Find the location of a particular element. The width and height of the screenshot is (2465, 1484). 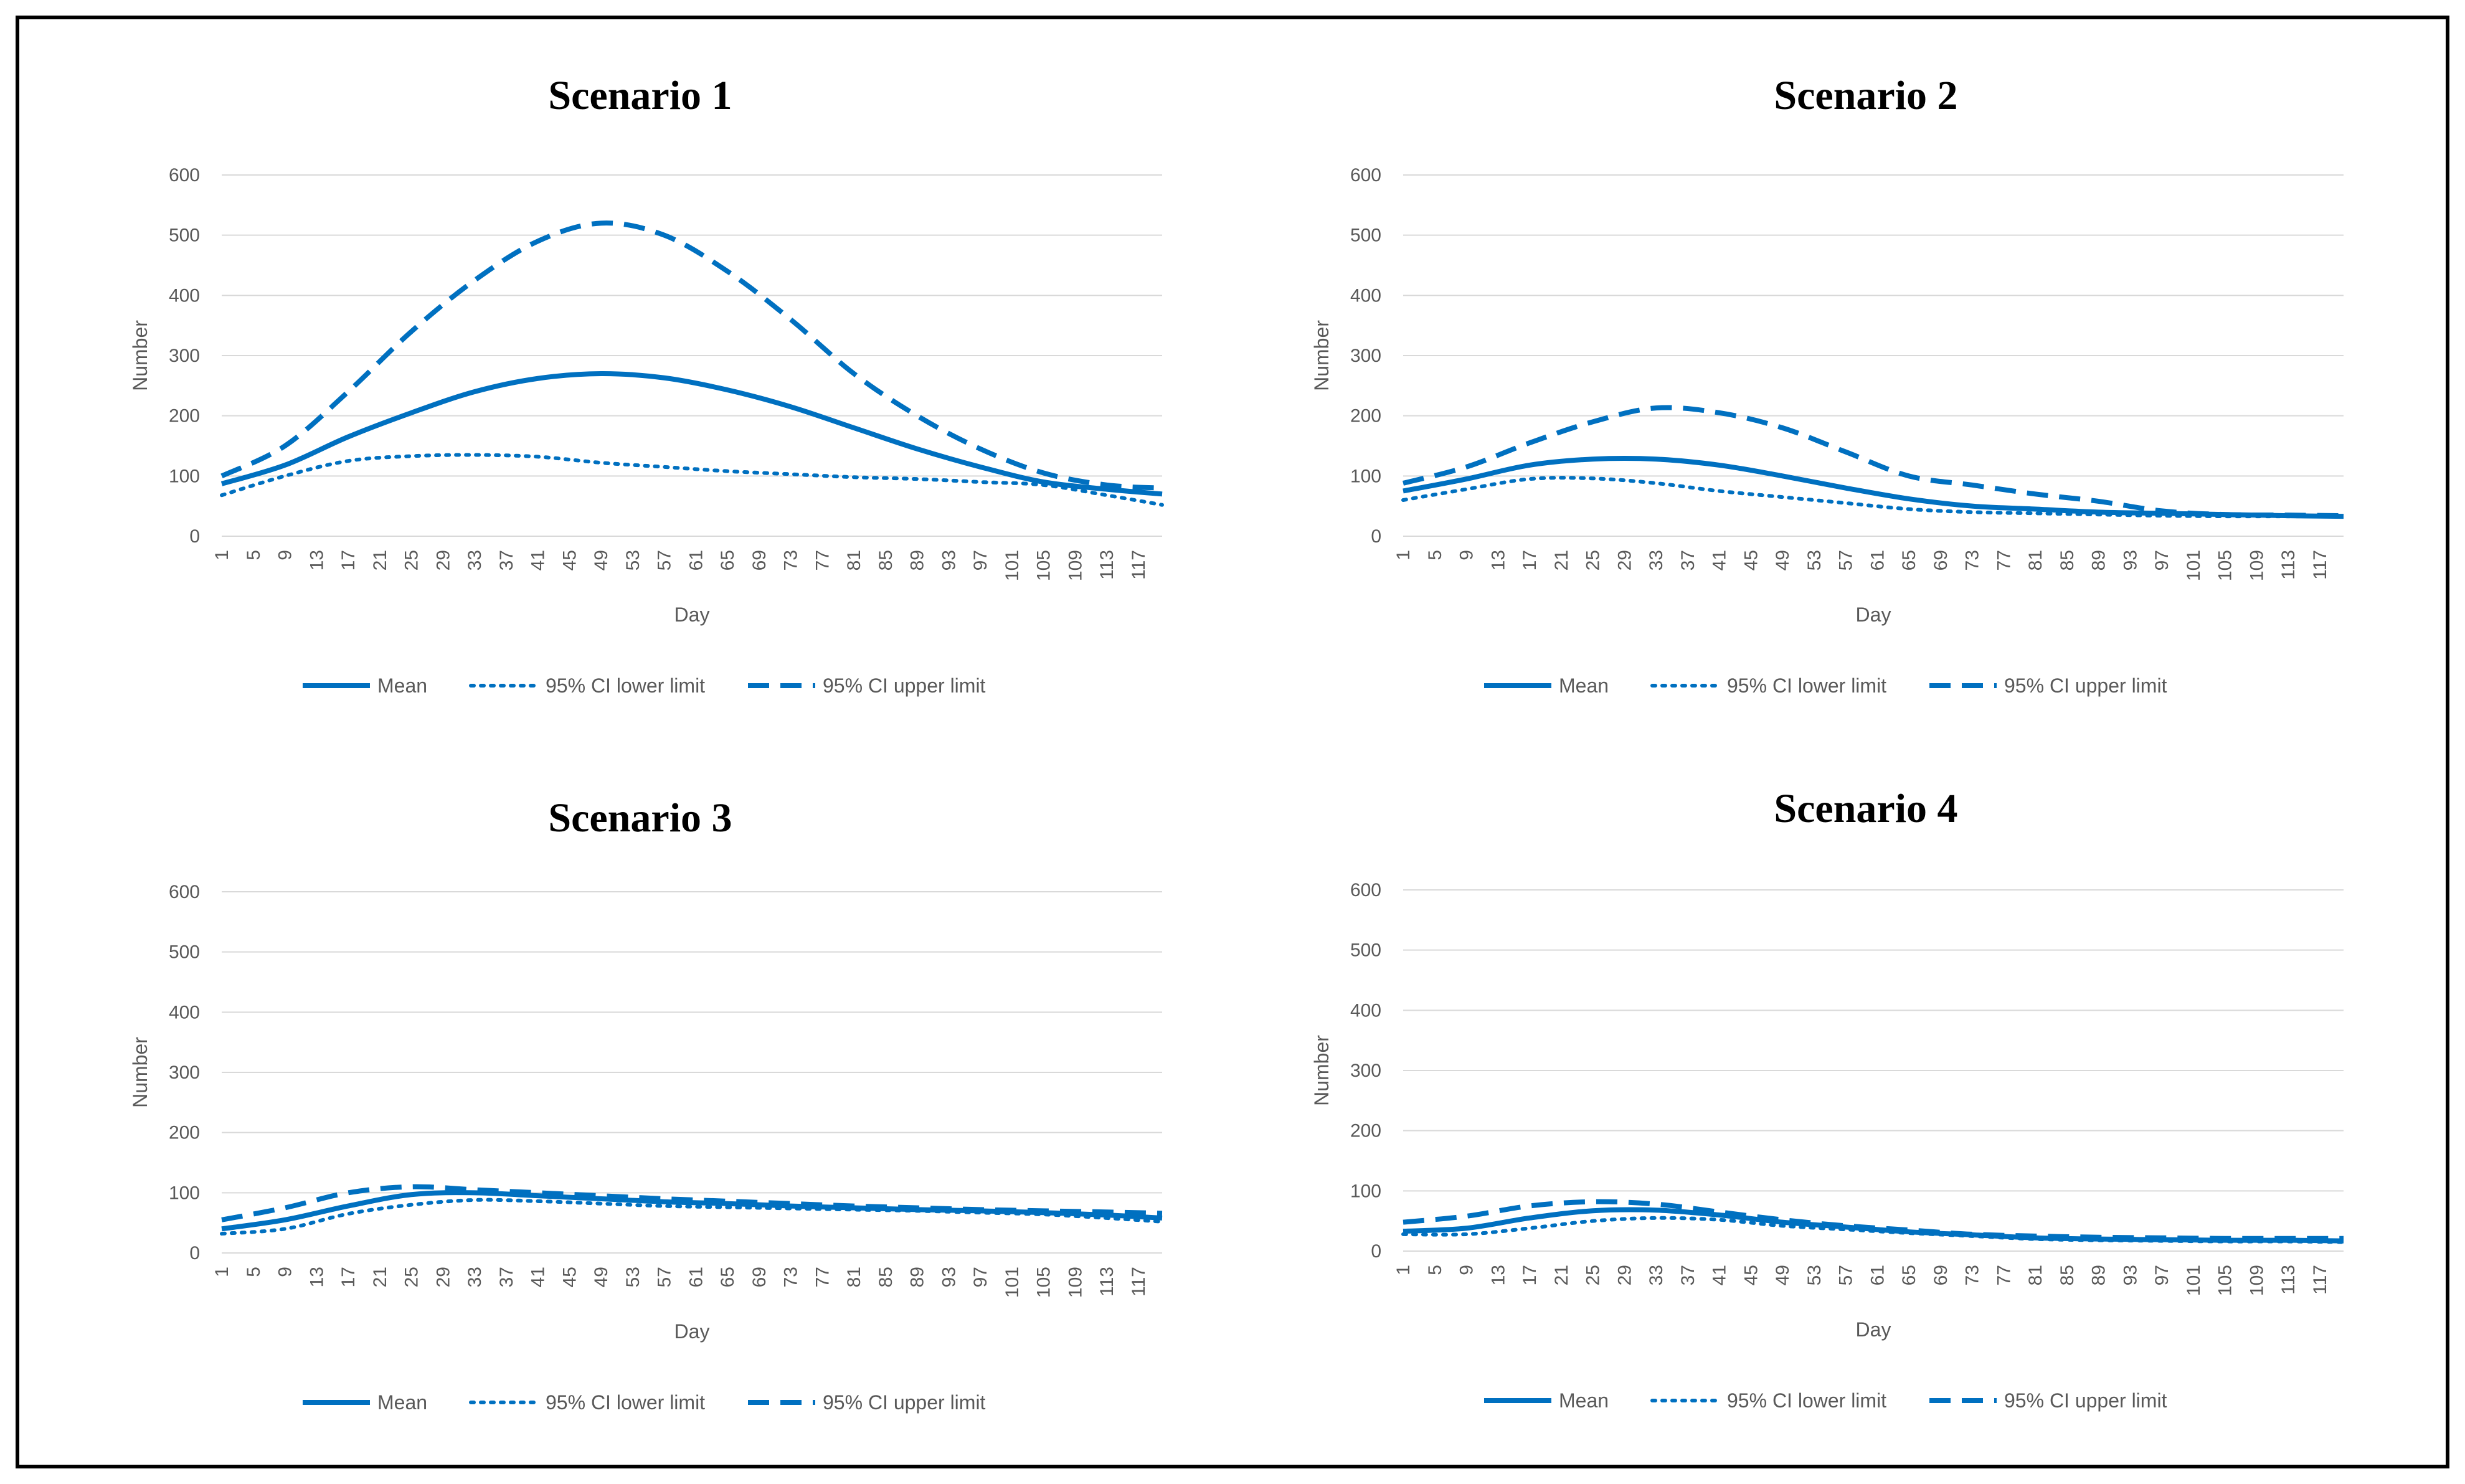

legend-label: 95% CI upper limit is located at coordinates (2086, 685).